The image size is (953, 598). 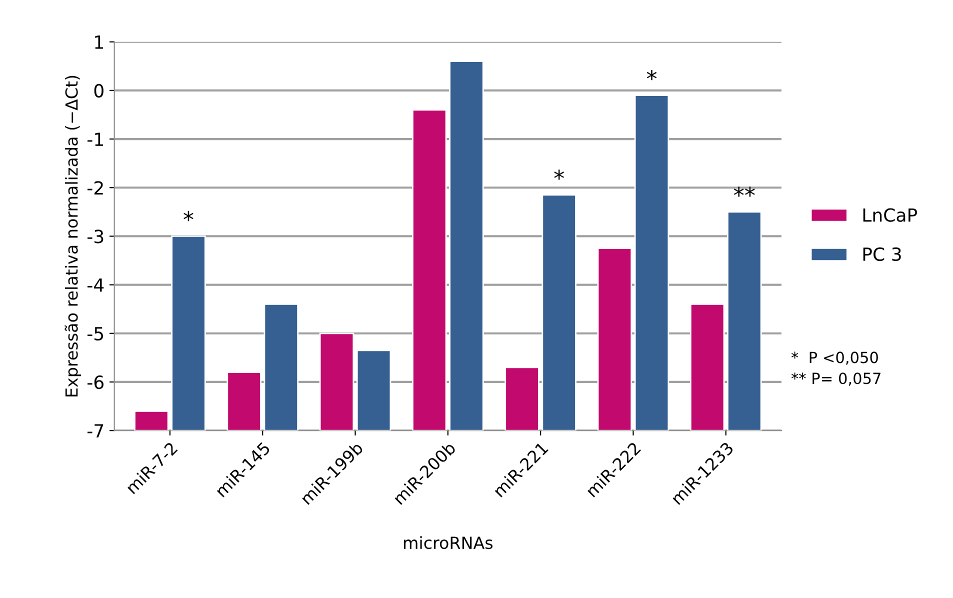 What do you see at coordinates (448, 543) in the screenshot?
I see `x-axis-title: microRNAs` at bounding box center [448, 543].